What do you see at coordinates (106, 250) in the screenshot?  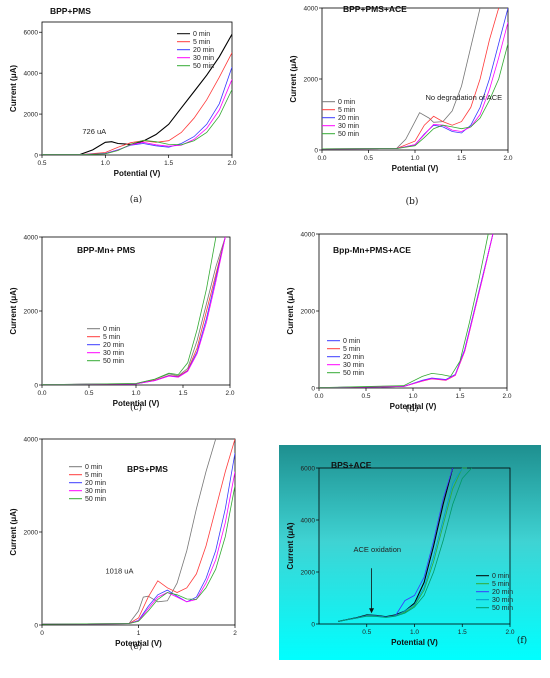 I see `chart-title: BPP-Mn+ PMS` at bounding box center [106, 250].